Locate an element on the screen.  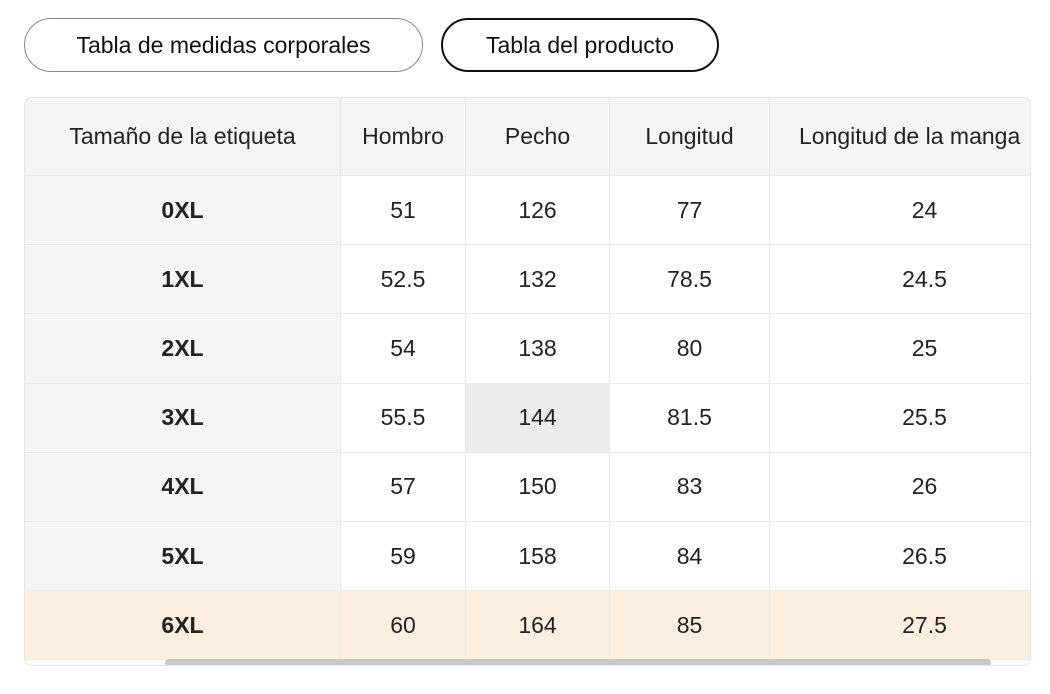
value-cell: 150 is located at coordinates (538, 487).